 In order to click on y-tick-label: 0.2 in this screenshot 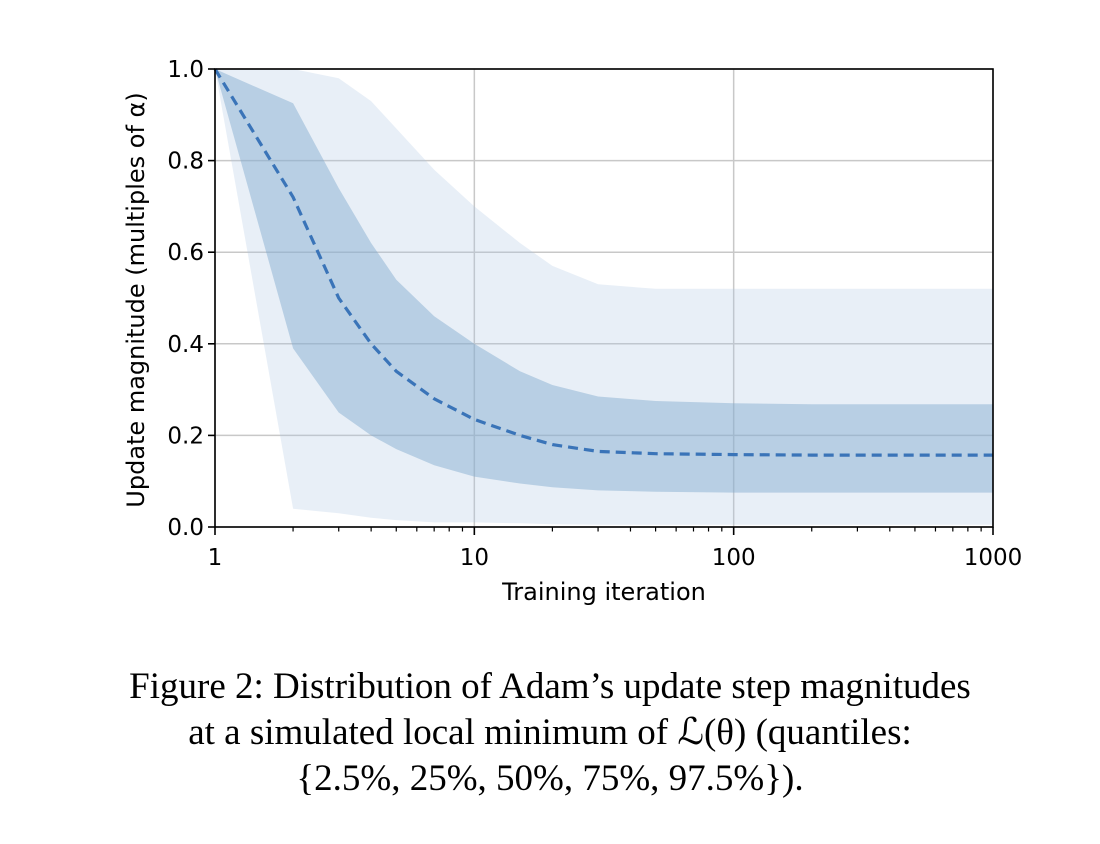, I will do `click(185, 436)`.